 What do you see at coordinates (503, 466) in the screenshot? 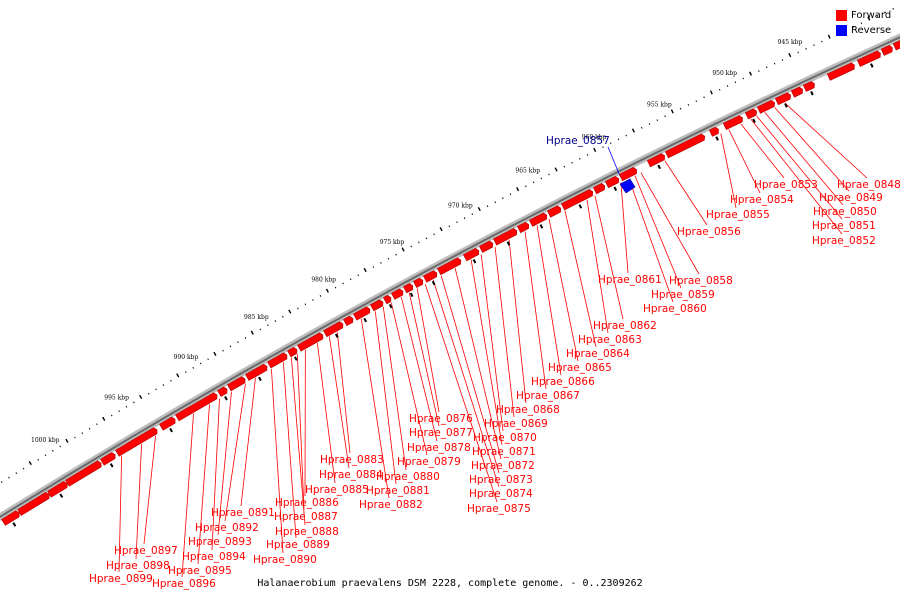
I see `gene-label: Hprae_0872` at bounding box center [503, 466].